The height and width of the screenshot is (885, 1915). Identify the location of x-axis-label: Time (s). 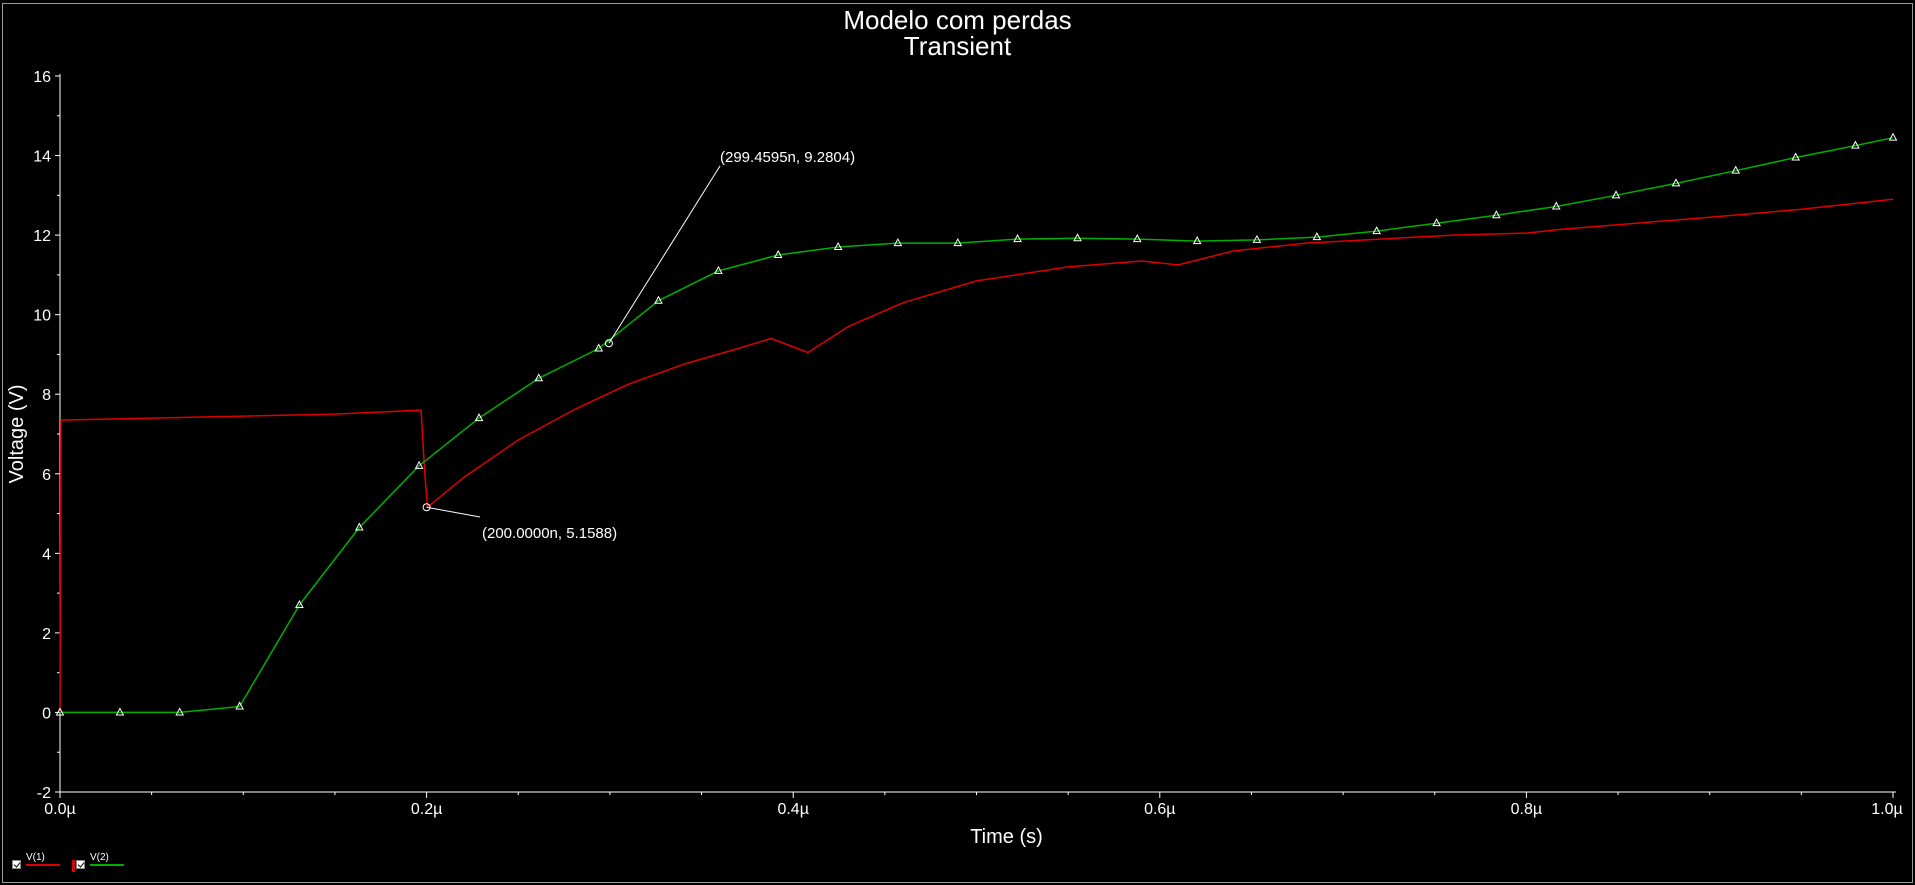
(1006, 837).